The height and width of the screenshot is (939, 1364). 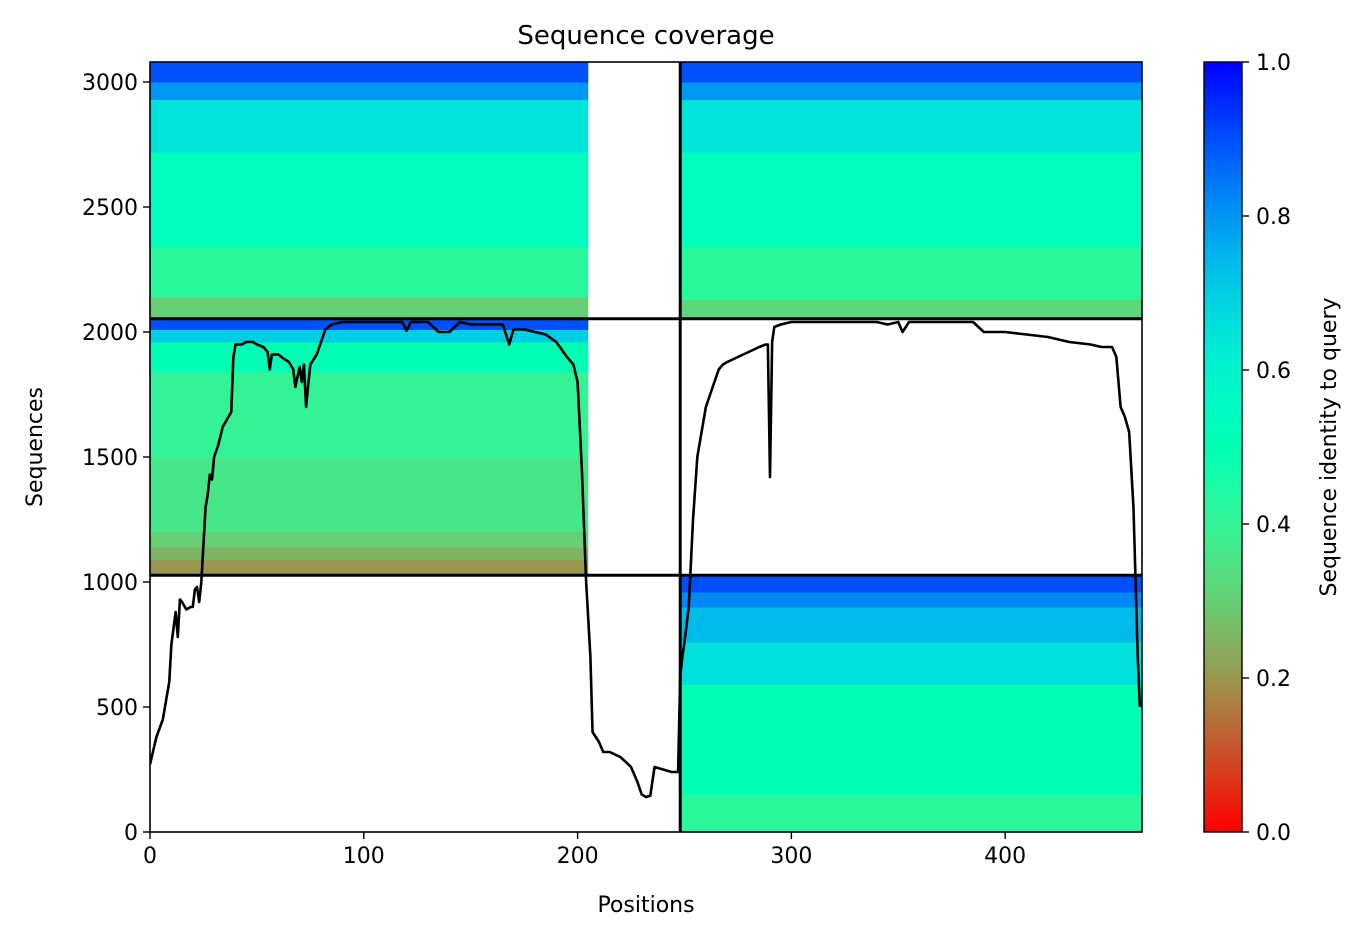 I want to click on y-tick-label: 2000, so click(x=110, y=333).